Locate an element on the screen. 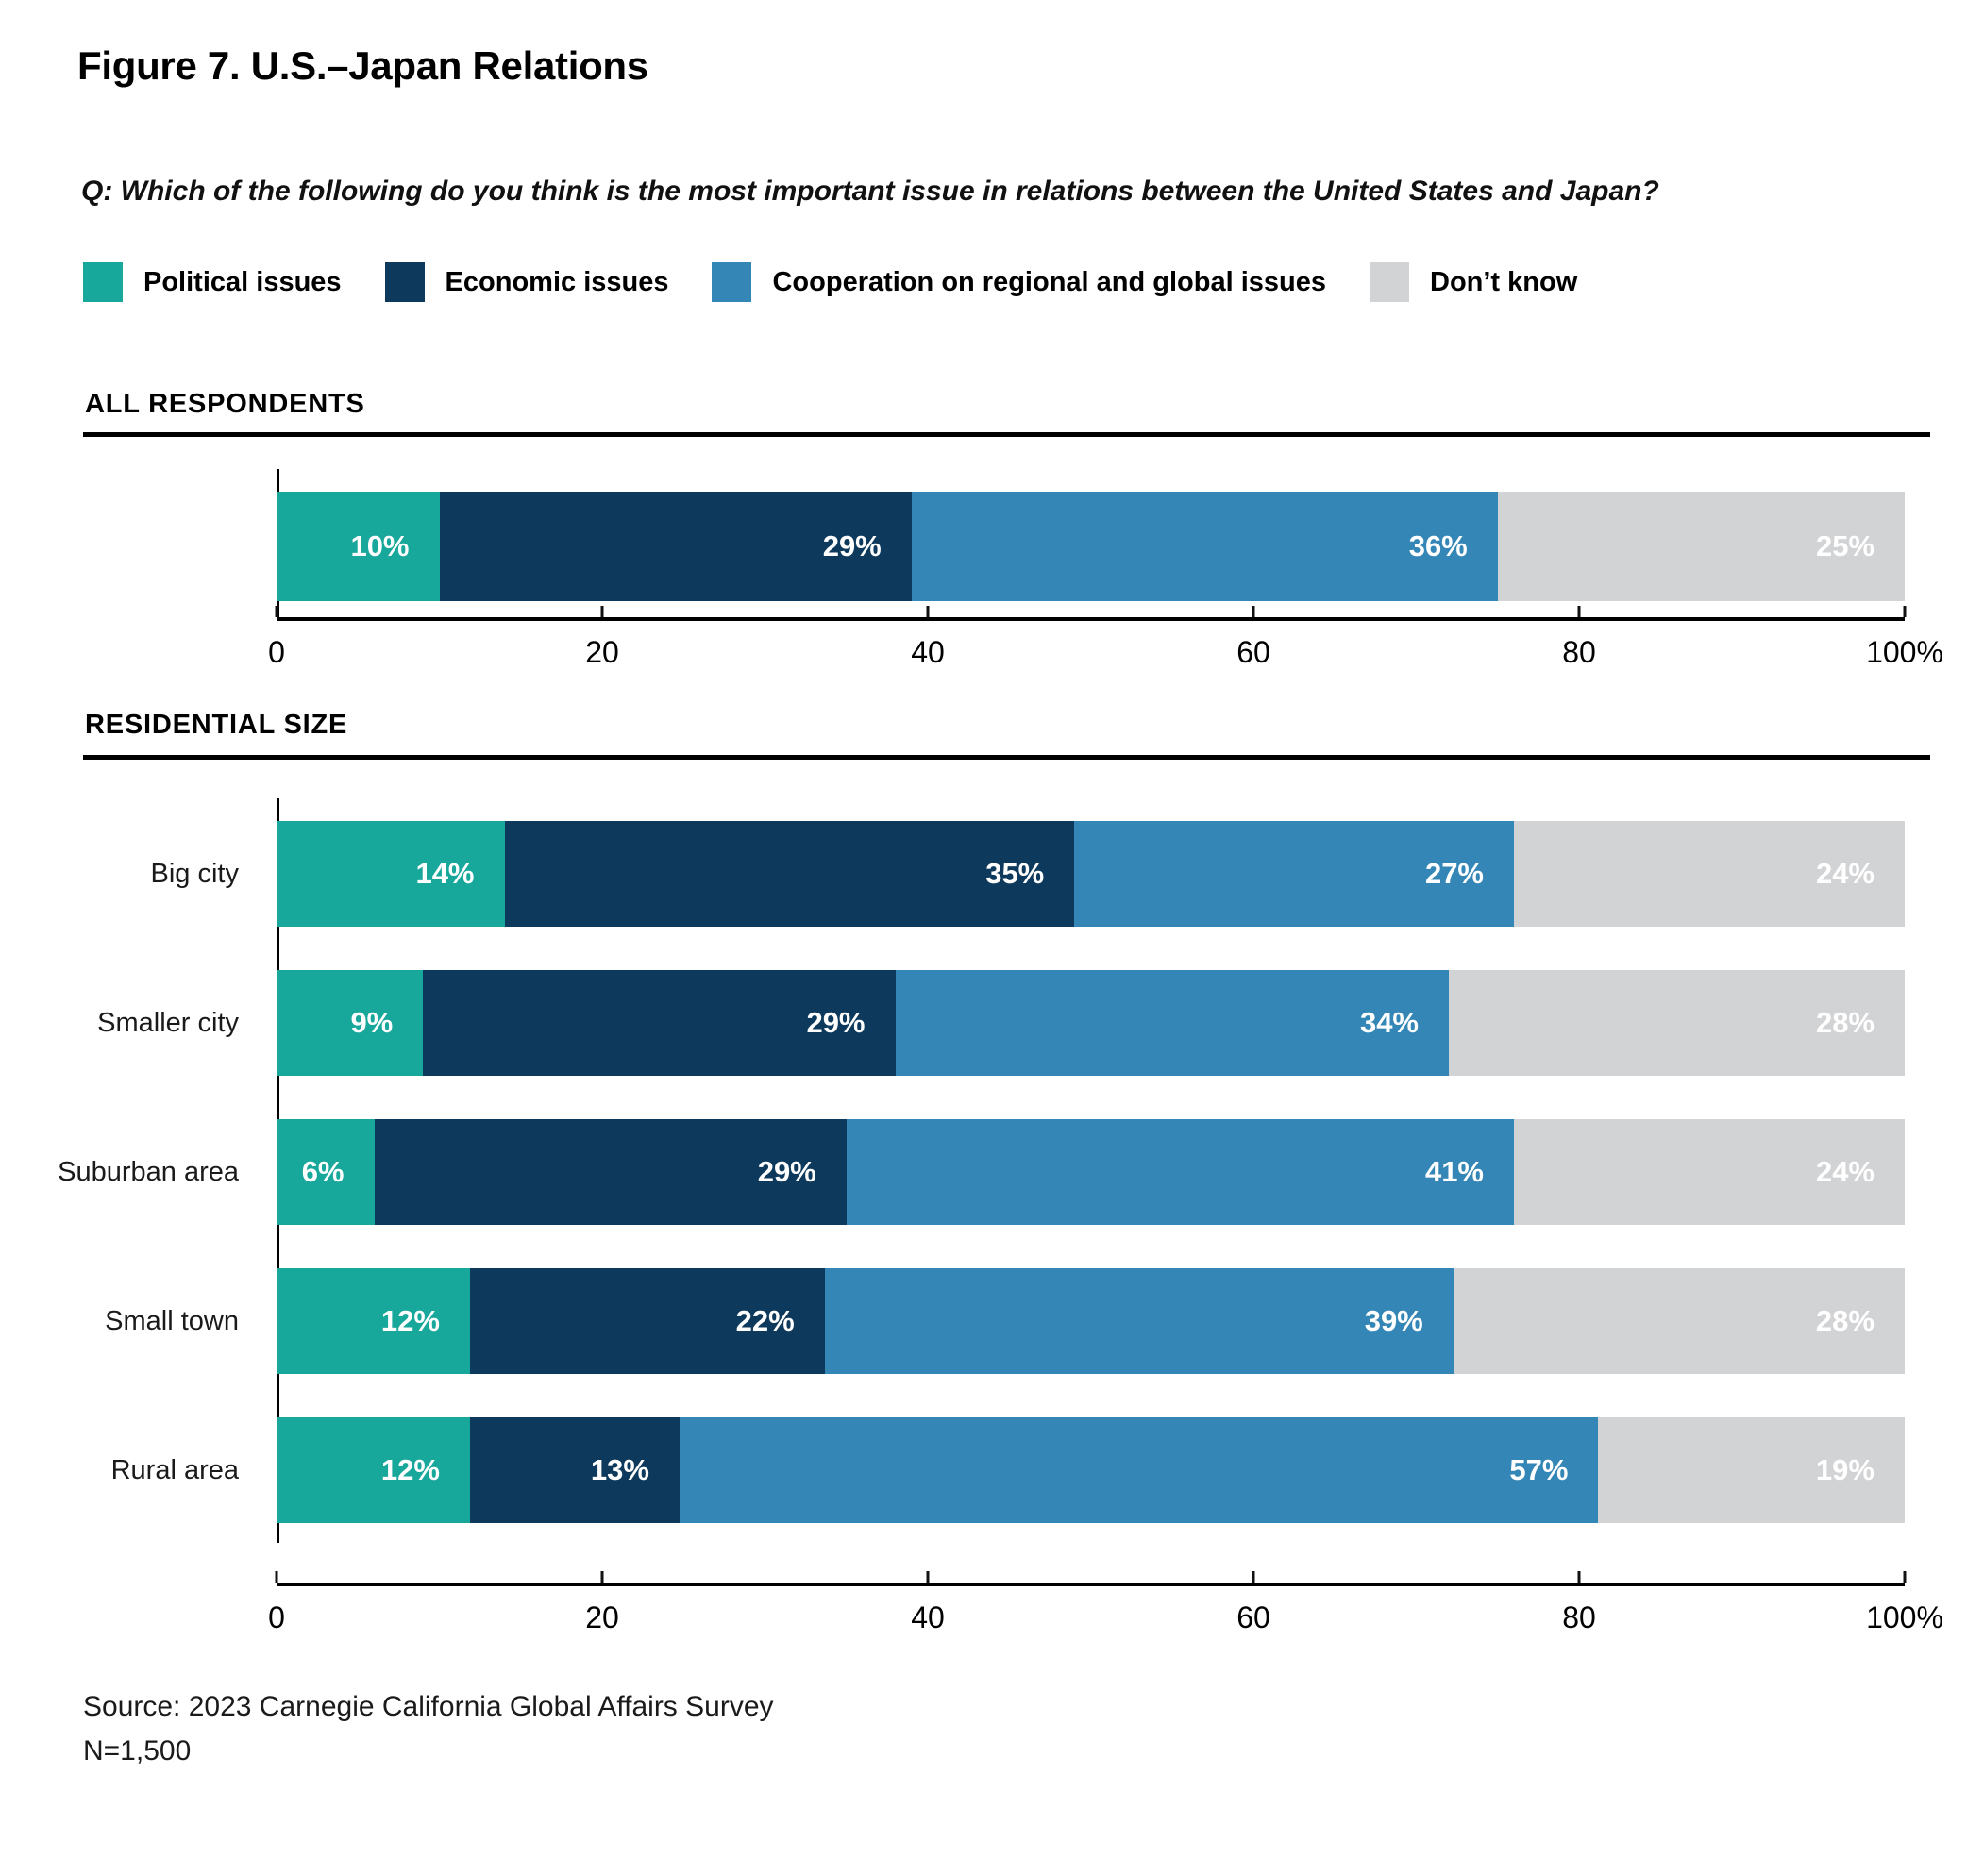  legend-item-political-issues: Political issues is located at coordinates (213, 282).